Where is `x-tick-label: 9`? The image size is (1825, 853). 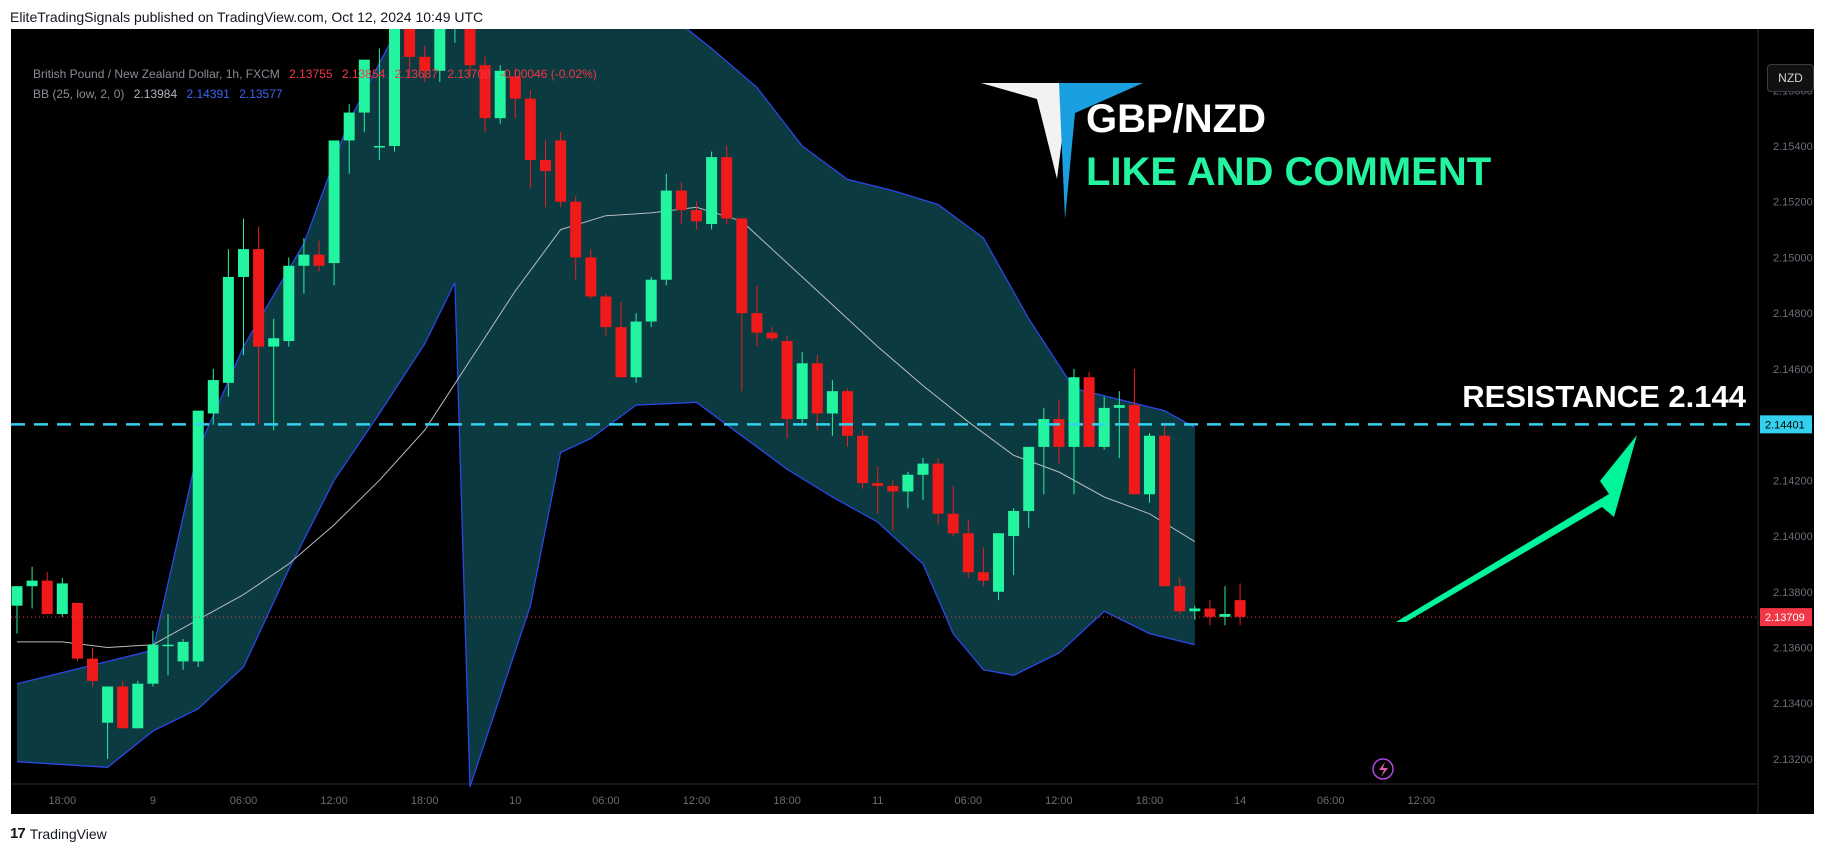
x-tick-label: 9 is located at coordinates (153, 801).